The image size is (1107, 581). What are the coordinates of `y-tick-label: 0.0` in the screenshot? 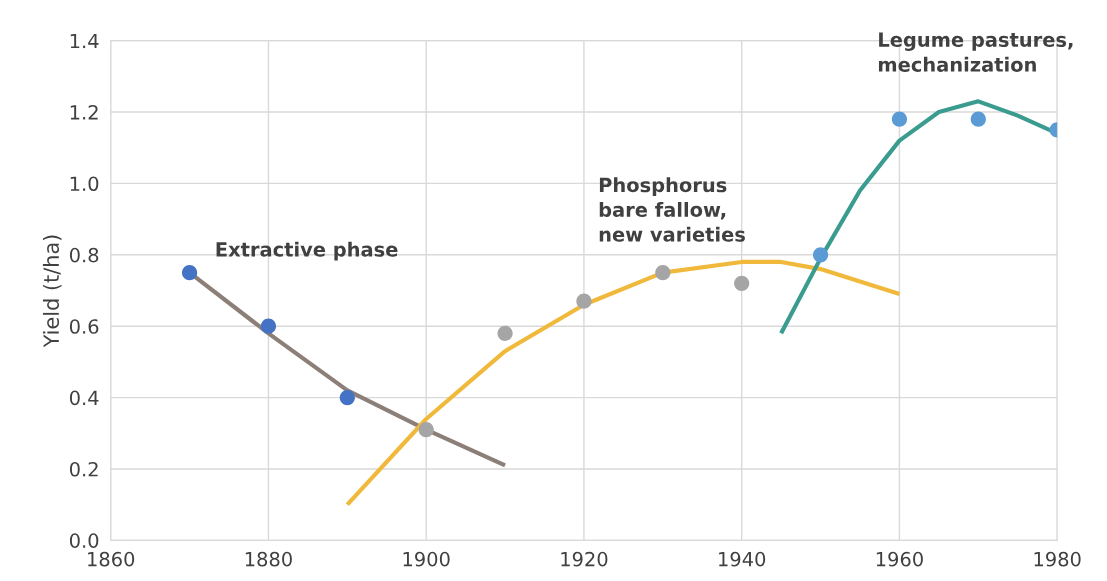 It's located at (84, 540).